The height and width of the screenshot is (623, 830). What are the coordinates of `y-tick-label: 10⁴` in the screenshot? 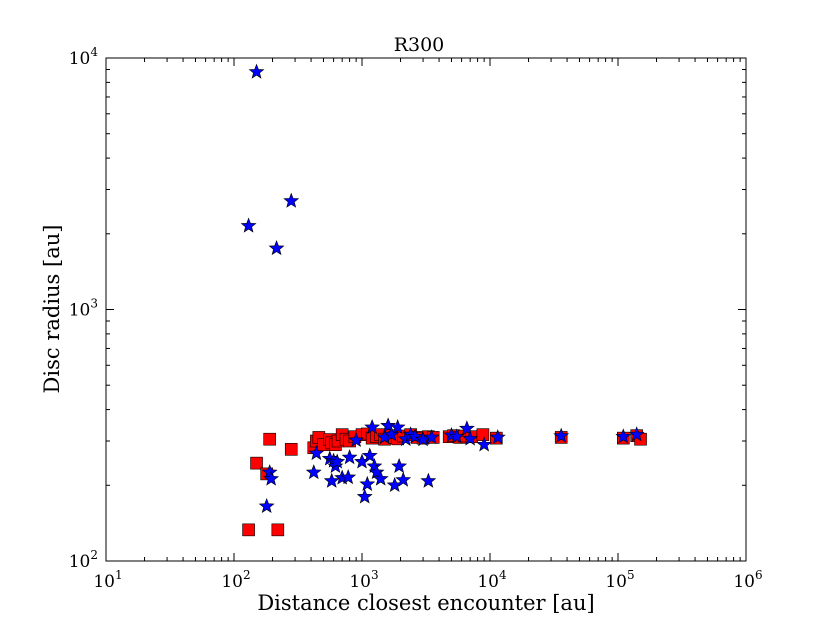 It's located at (84, 57).